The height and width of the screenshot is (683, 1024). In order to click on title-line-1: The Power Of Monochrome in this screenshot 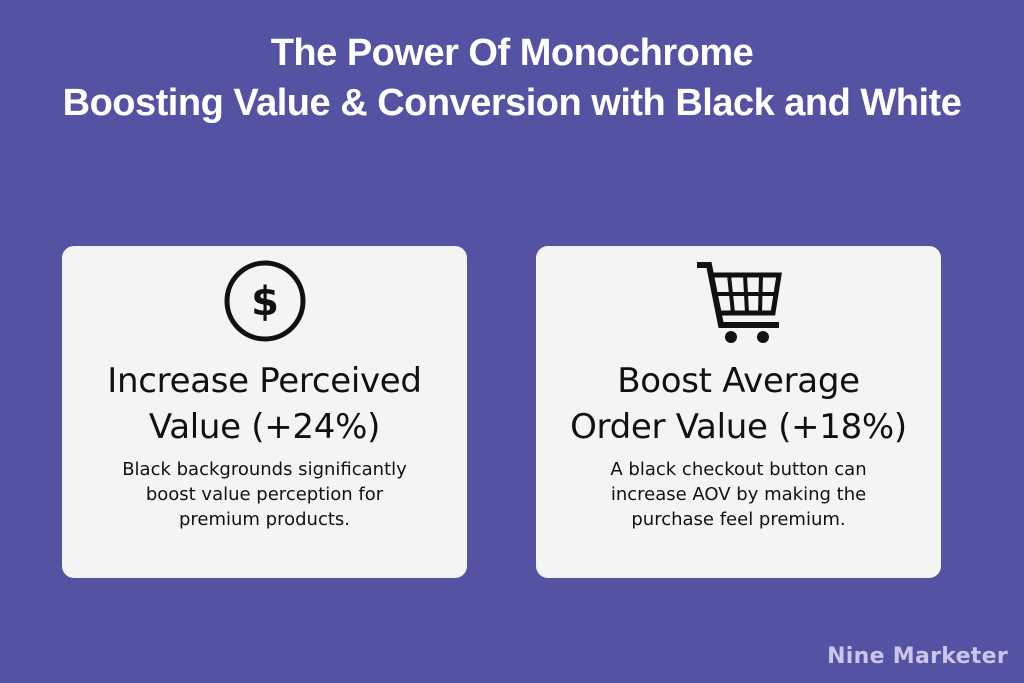, I will do `click(512, 53)`.